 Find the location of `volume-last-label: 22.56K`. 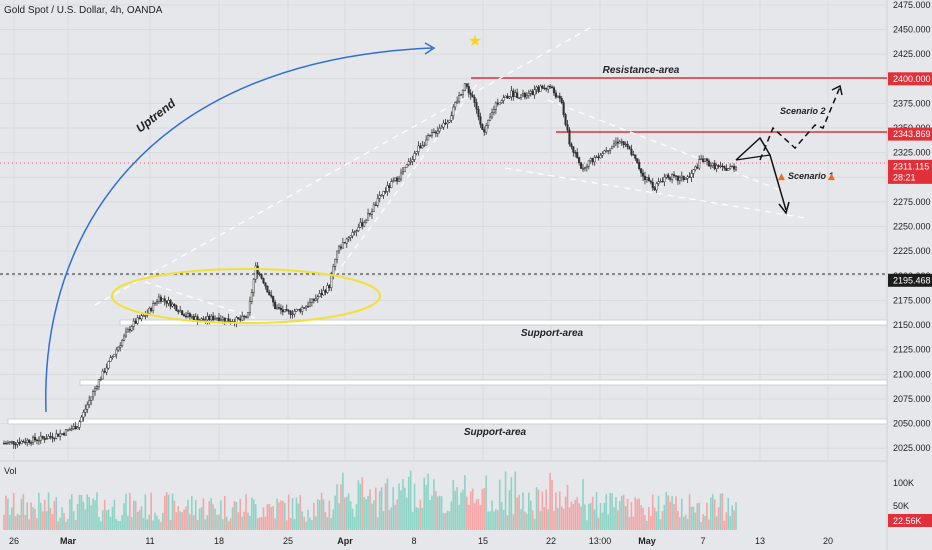

volume-last-label: 22.56K is located at coordinates (907, 521).